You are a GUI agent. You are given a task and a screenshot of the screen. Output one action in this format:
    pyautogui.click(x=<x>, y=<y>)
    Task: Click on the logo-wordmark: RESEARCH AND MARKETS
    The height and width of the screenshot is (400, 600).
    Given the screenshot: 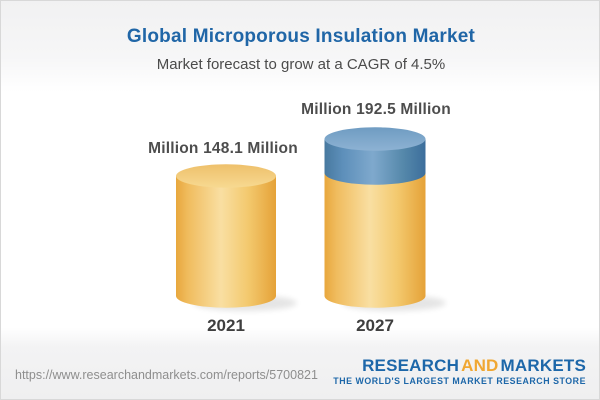 What is the action you would take?
    pyautogui.click(x=459, y=365)
    